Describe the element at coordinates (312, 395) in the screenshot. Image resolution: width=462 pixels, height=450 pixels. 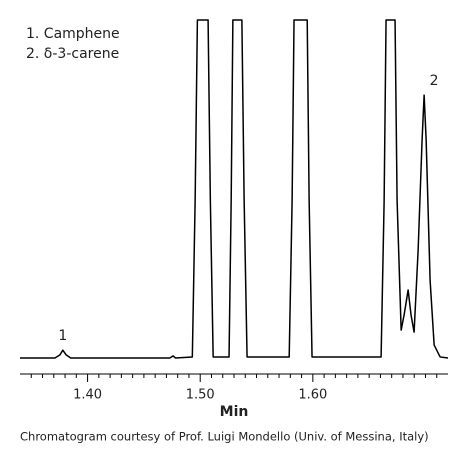
I see `x-tick-label: 1.60` at that location.